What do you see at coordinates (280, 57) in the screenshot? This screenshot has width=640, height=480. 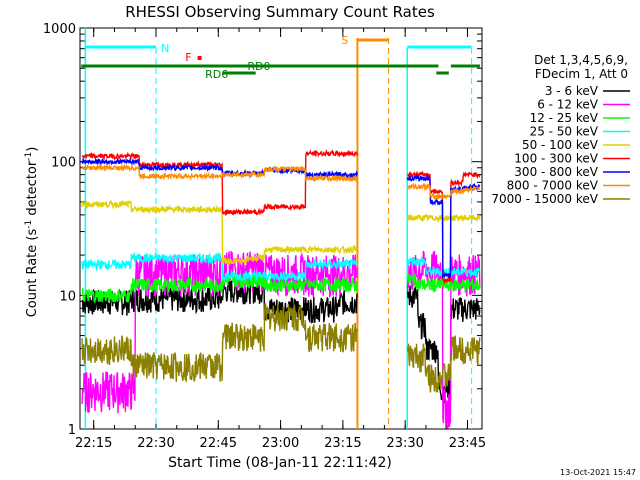 I see `attenuator-bars: N F S RD0 RD6` at bounding box center [280, 57].